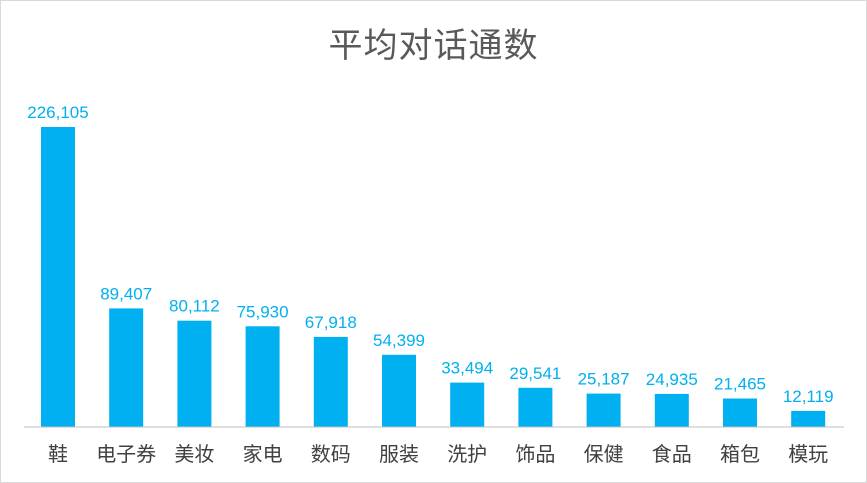 This screenshot has width=867, height=483. Describe the element at coordinates (331, 322) in the screenshot. I see `value-label-4: 67,918` at that location.